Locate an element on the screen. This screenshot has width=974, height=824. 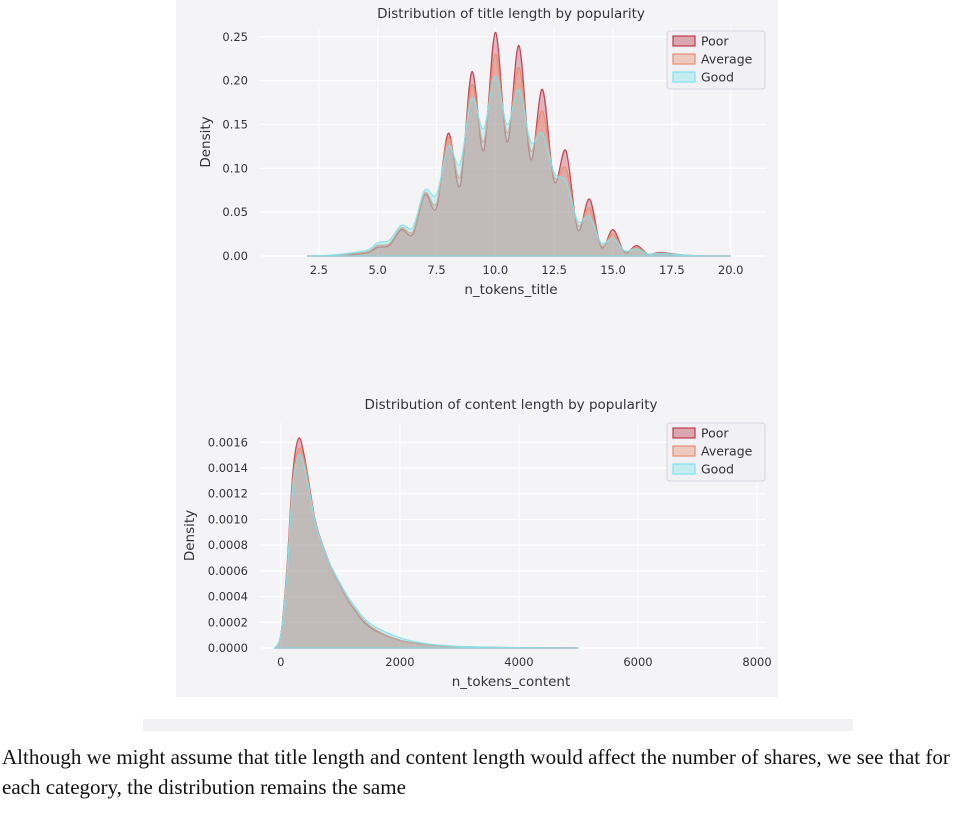
x-tick-label: 0 is located at coordinates (280, 662).